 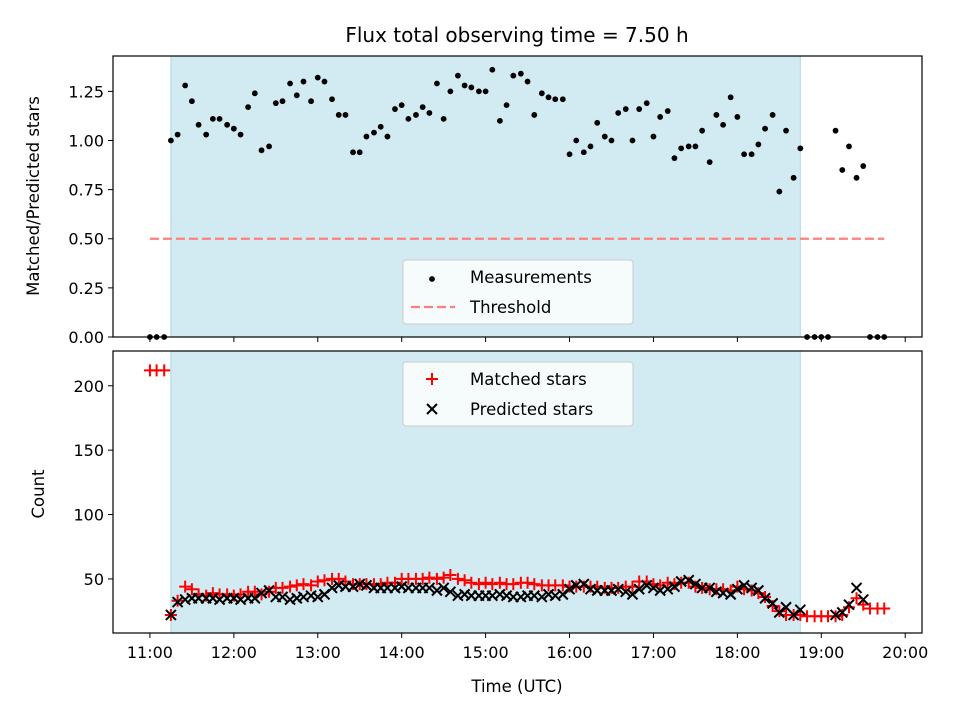 I want to click on y-tick-label: 0.75, so click(x=86, y=190).